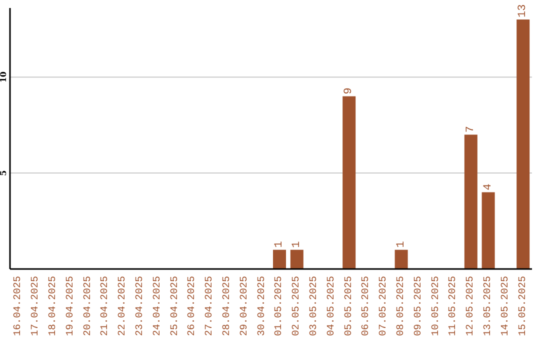 The image size is (540, 340). Describe the element at coordinates (227, 306) in the screenshot. I see `x-tick-label: 28.04.2025` at that location.